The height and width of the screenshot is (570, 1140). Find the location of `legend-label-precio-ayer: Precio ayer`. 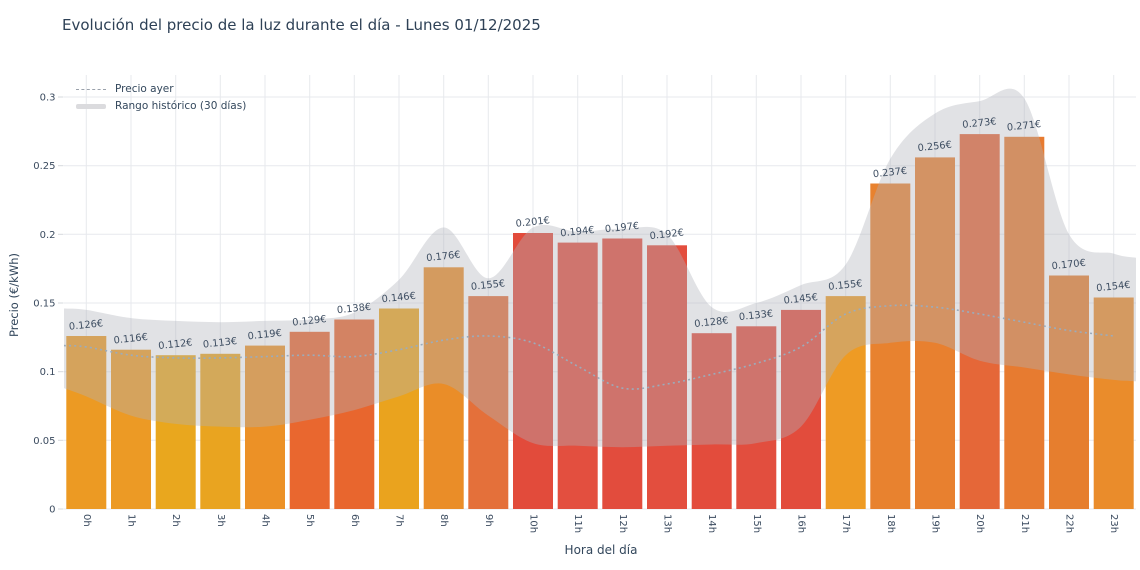

legend-label-precio-ayer: Precio ayer is located at coordinates (144, 89).